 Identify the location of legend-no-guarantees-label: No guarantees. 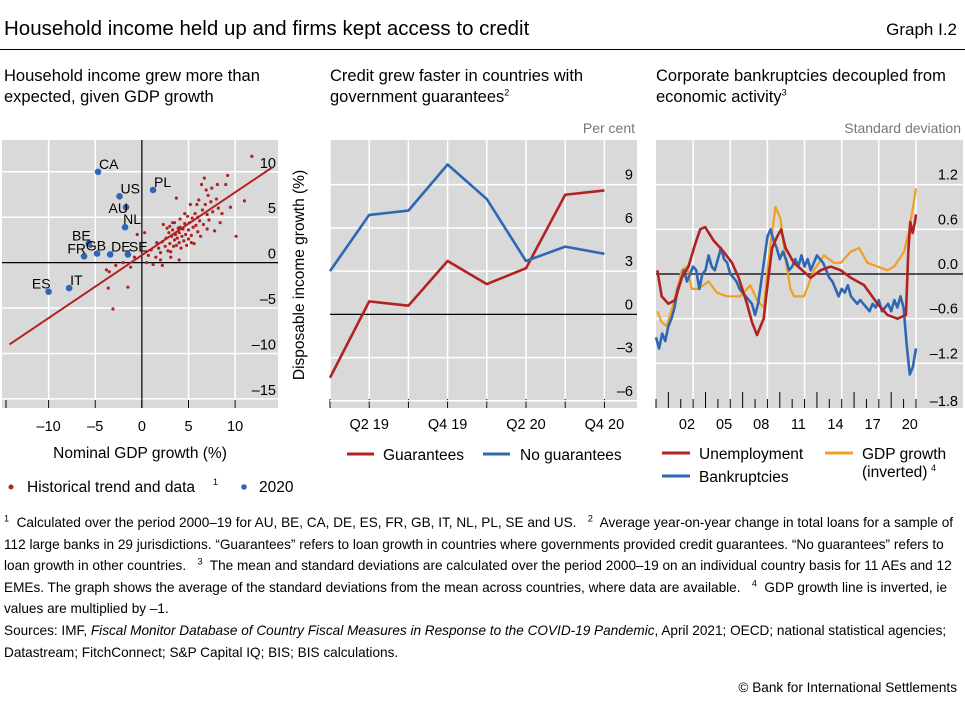
(571, 455).